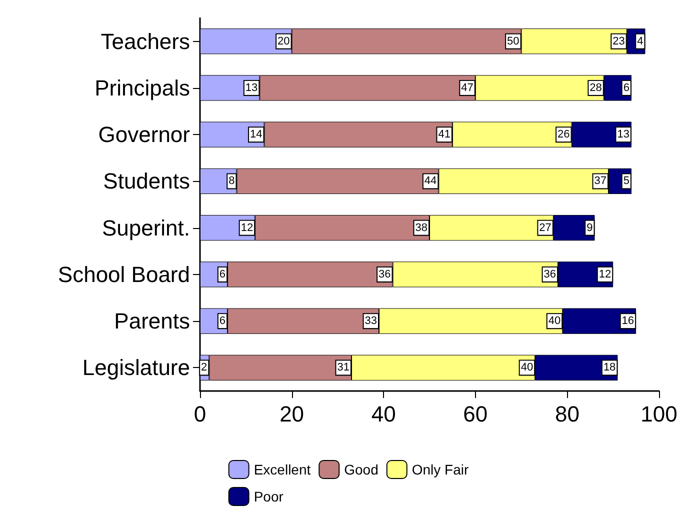  I want to click on data-label: 33, so click(371, 321).